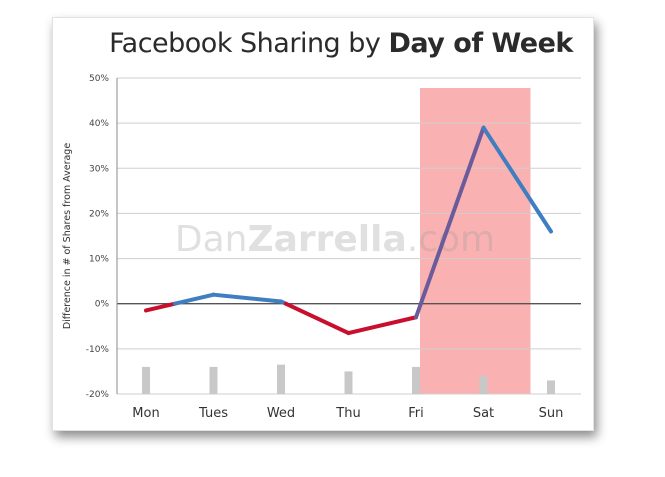 This screenshot has height=477, width=665. I want to click on watermark: DanZarrella.com, so click(335, 239).